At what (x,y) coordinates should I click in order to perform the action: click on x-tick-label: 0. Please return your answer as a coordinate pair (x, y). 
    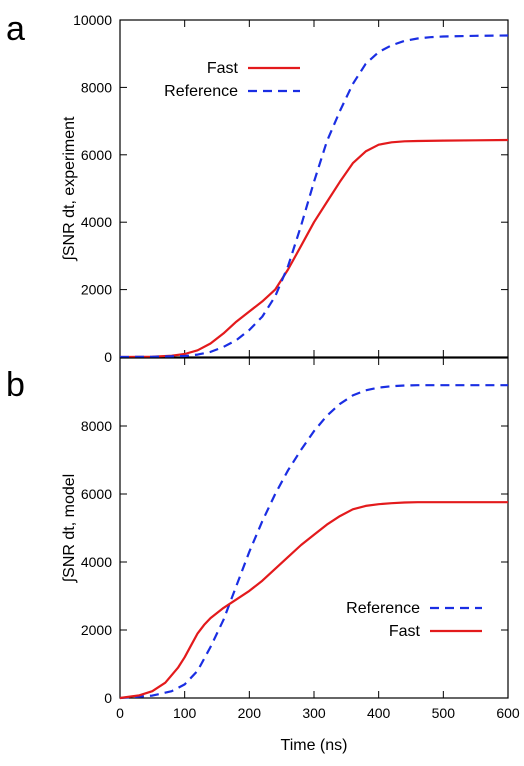
    Looking at the image, I should click on (120, 713).